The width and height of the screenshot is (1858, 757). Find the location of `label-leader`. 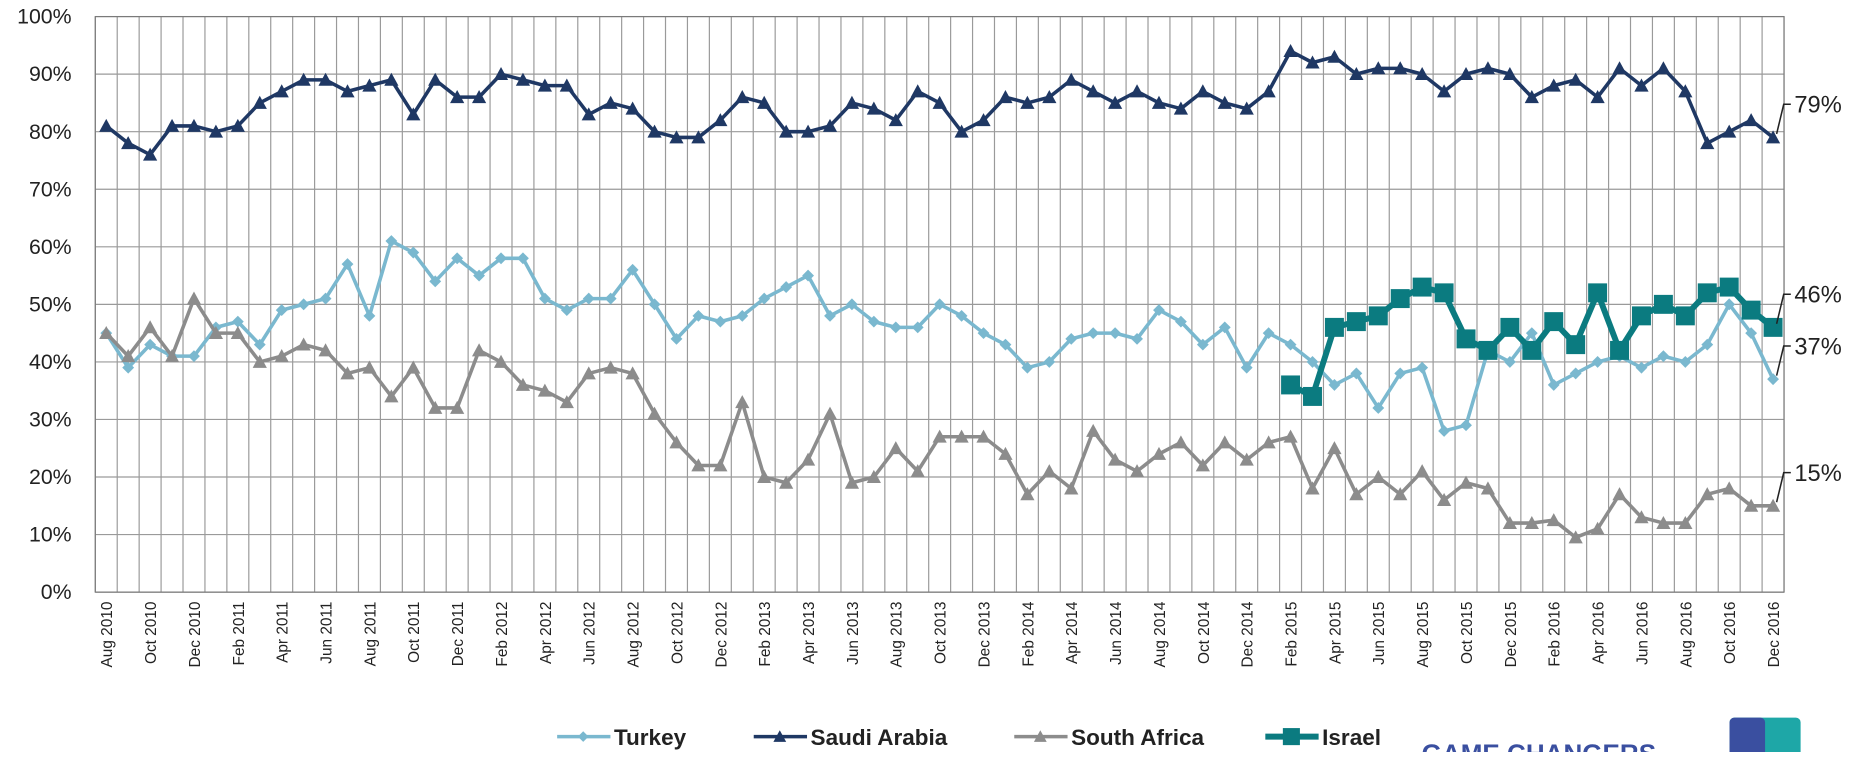

label-leader is located at coordinates (1783, 119).